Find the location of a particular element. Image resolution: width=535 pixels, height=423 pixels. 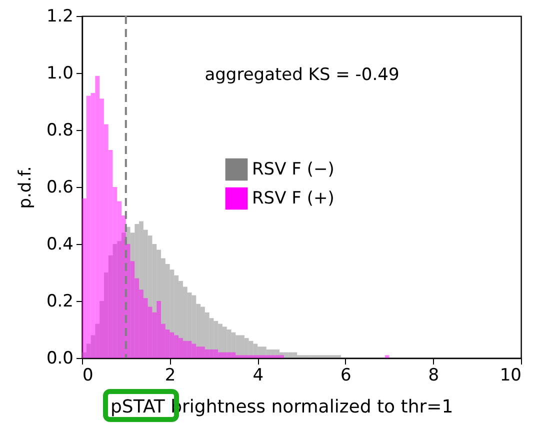

x-tick-label: 0 is located at coordinates (88, 376).